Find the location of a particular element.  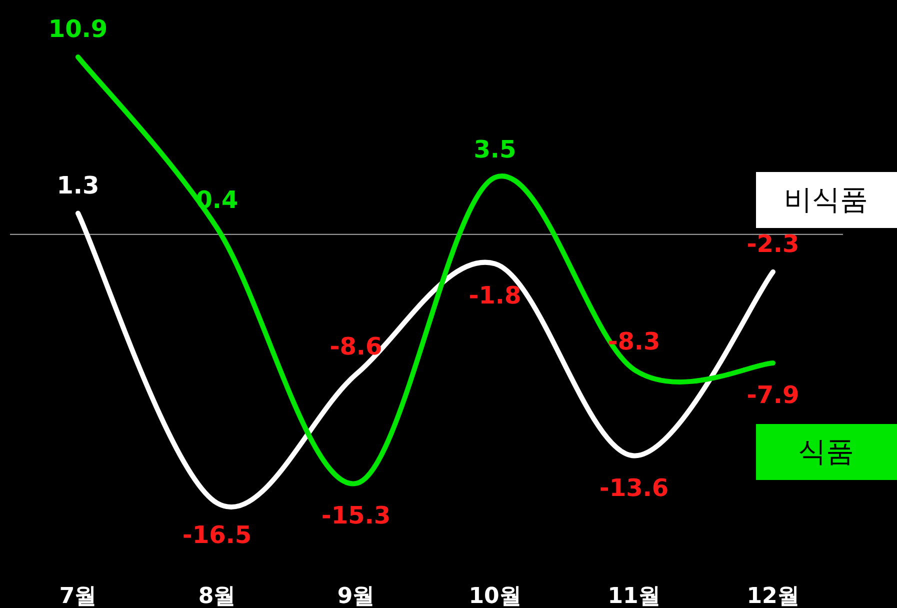

data-label: 1.3 is located at coordinates (78, 185).